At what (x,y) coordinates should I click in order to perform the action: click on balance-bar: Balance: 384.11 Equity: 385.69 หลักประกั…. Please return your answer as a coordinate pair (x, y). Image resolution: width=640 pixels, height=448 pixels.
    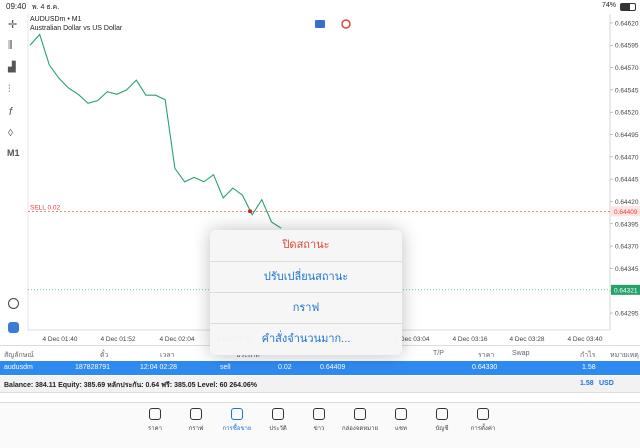
    Looking at the image, I should click on (320, 384).